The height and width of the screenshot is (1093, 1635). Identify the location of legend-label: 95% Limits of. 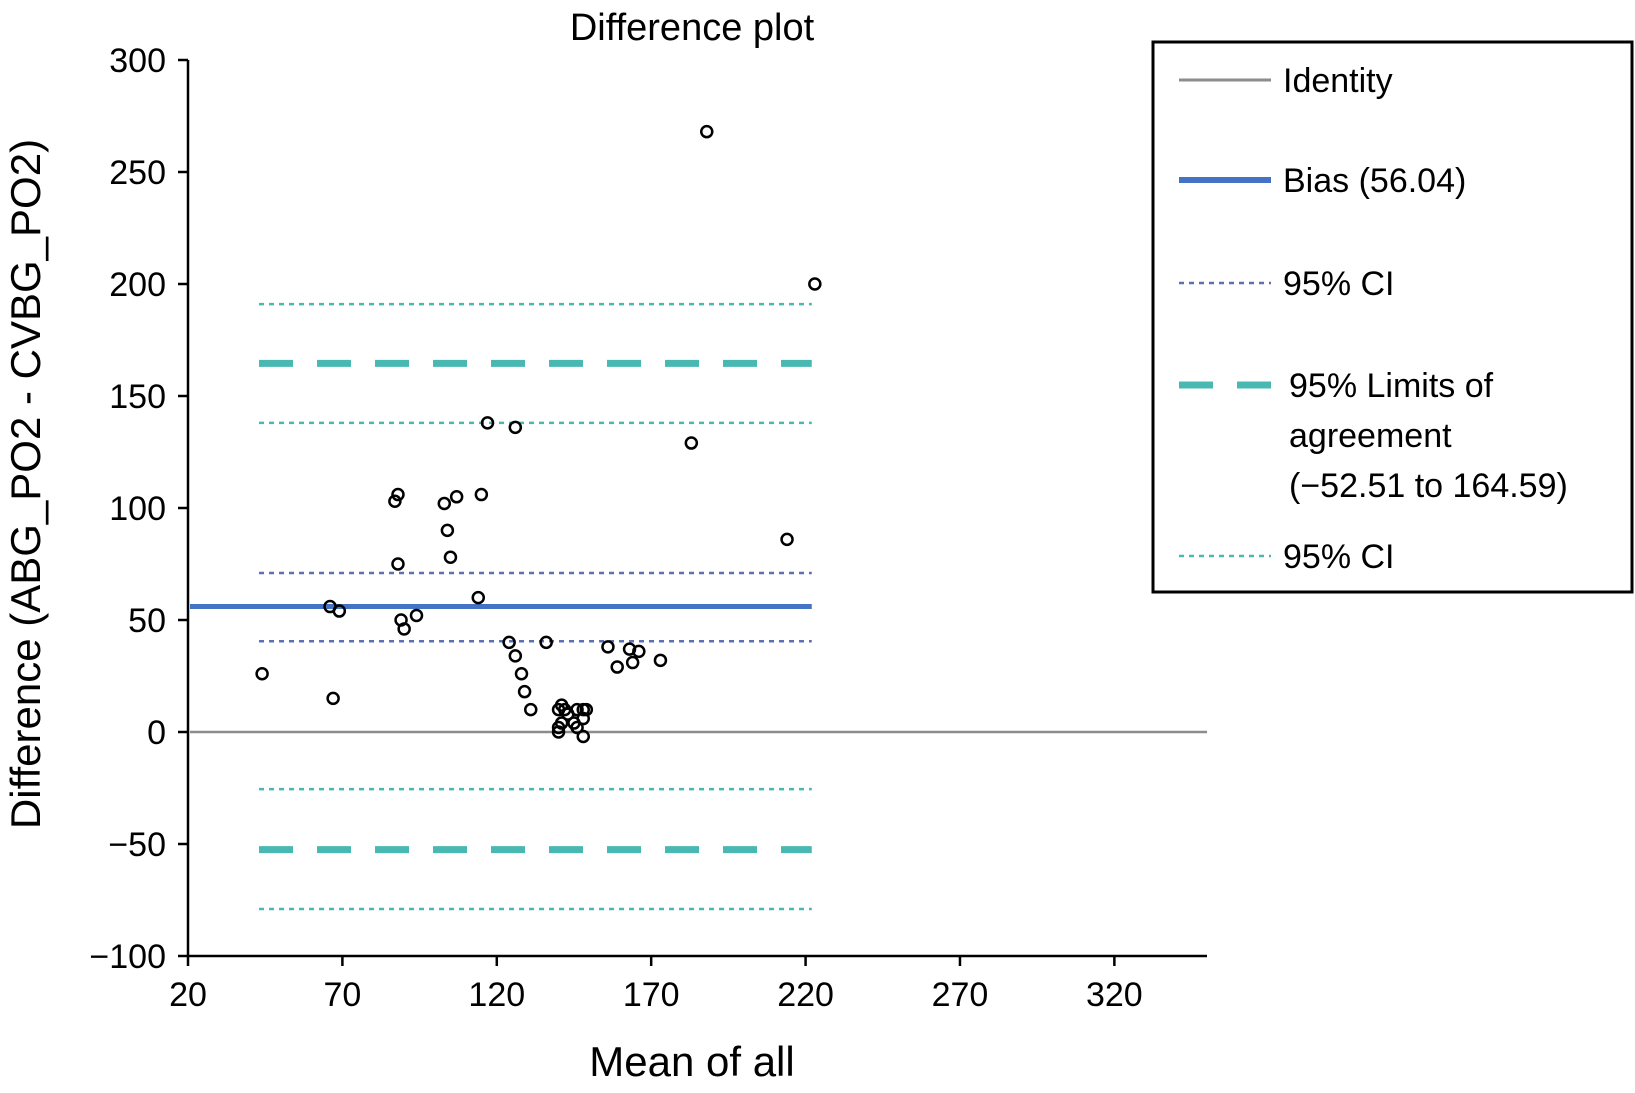
(1391, 386).